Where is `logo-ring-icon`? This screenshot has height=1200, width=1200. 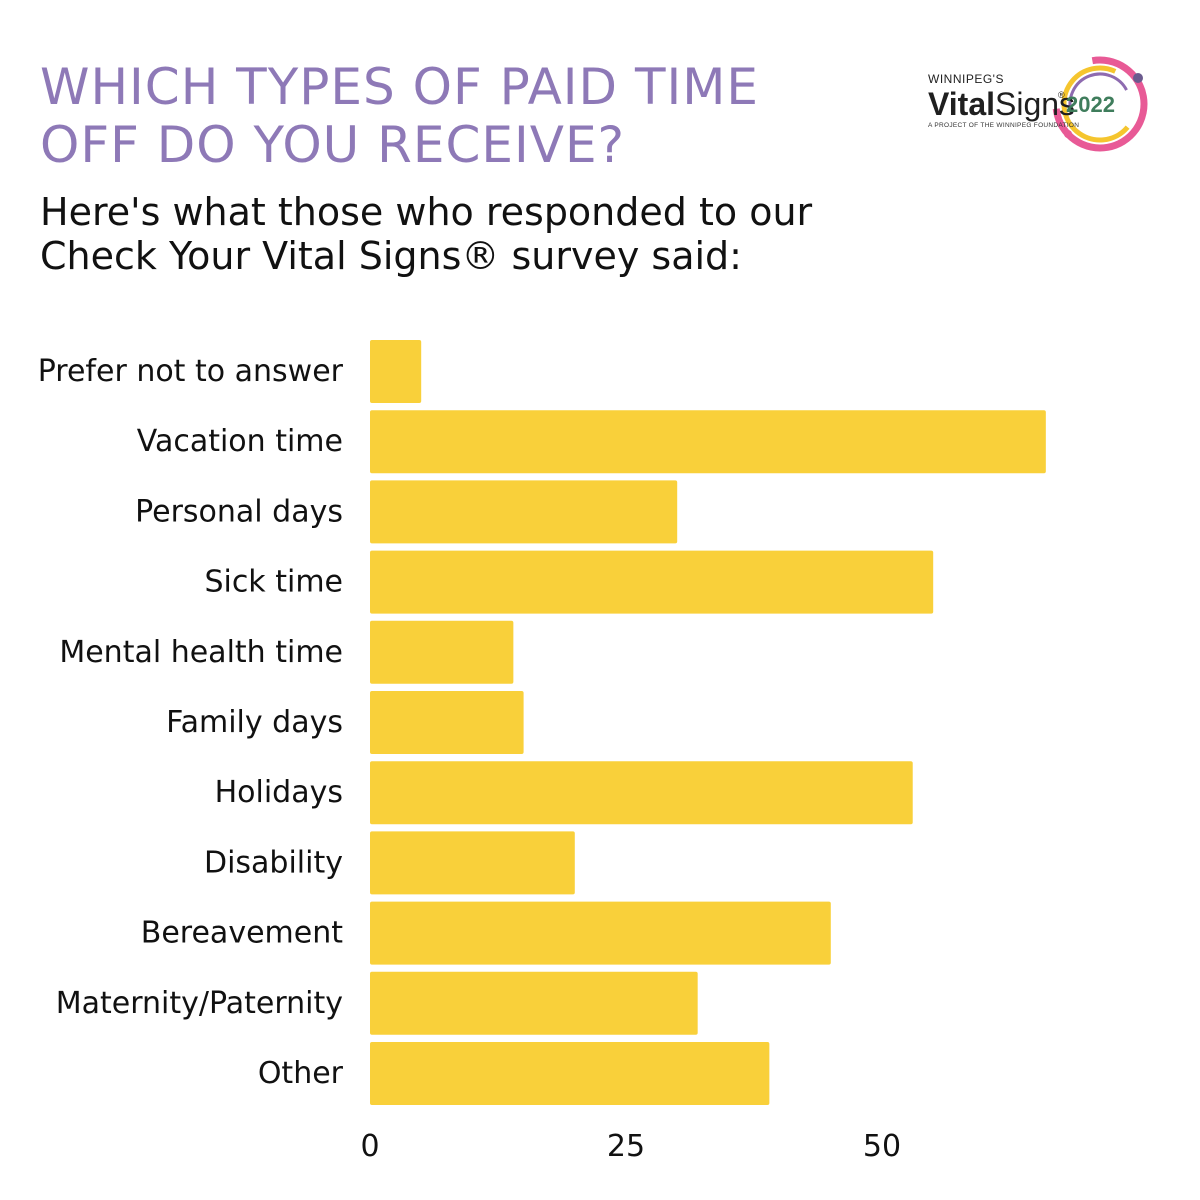
logo-ring-icon is located at coordinates (1100, 104).